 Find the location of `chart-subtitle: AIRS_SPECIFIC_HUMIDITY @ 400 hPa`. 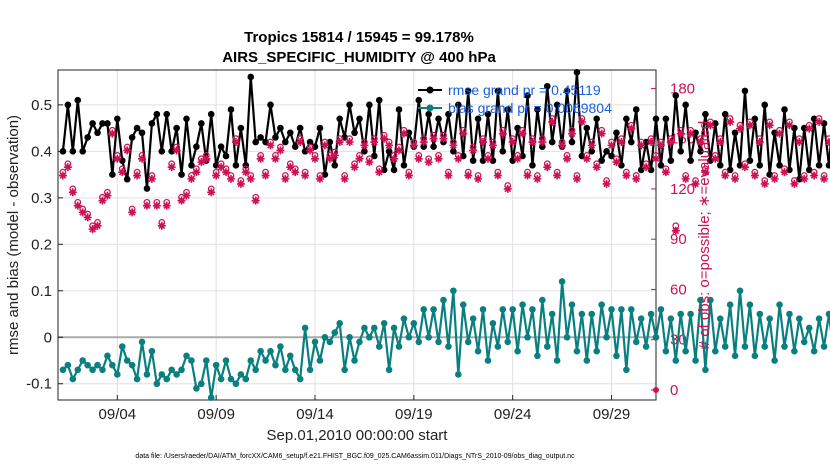

chart-subtitle: AIRS_SPECIFIC_HUMIDITY @ 400 hPa is located at coordinates (359, 57).